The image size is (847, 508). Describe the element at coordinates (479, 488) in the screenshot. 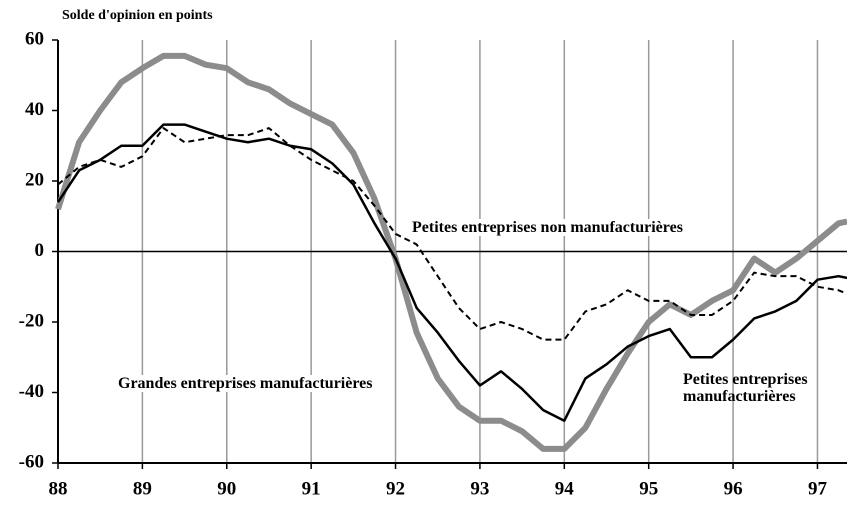

I see `x-tick-label: 93` at that location.